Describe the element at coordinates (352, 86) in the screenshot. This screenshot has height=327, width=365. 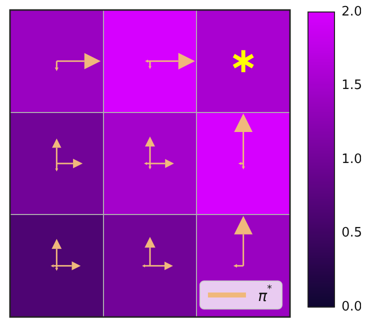
I see `color-bar-label: 1.5` at that location.